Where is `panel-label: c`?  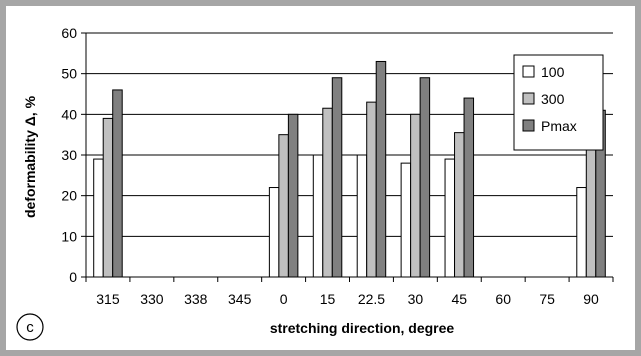 panel-label: c is located at coordinates (30, 327).